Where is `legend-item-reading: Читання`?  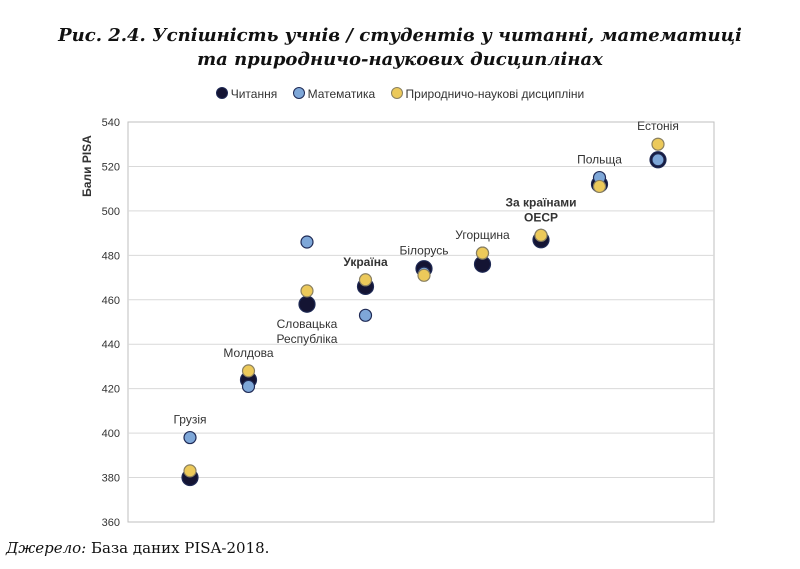
legend-item-reading: Читання is located at coordinates (246, 94).